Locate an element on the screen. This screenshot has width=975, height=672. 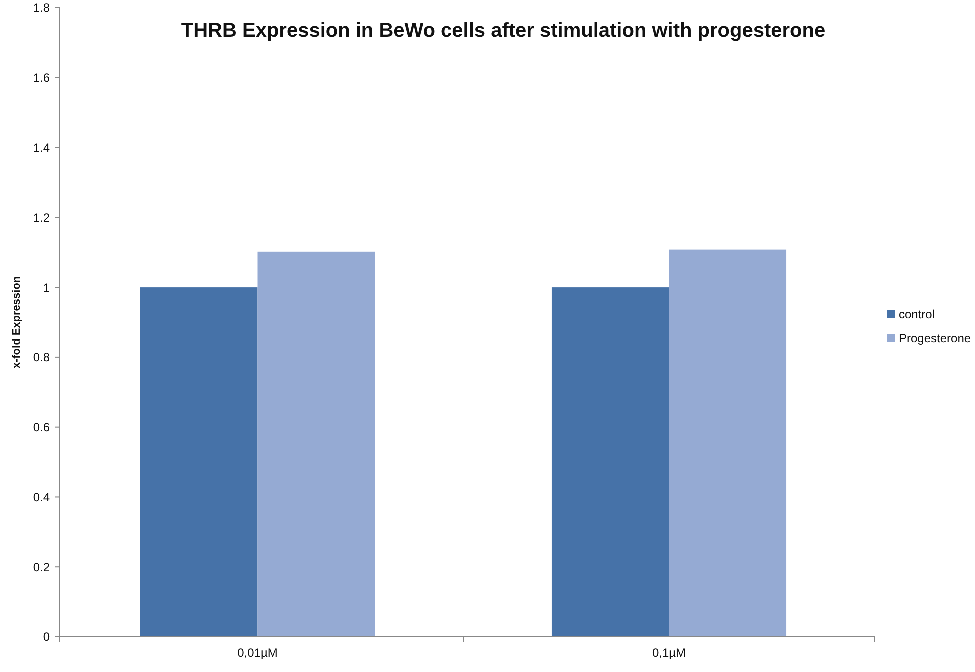
y-tick-label: 0.6 is located at coordinates (41, 427).